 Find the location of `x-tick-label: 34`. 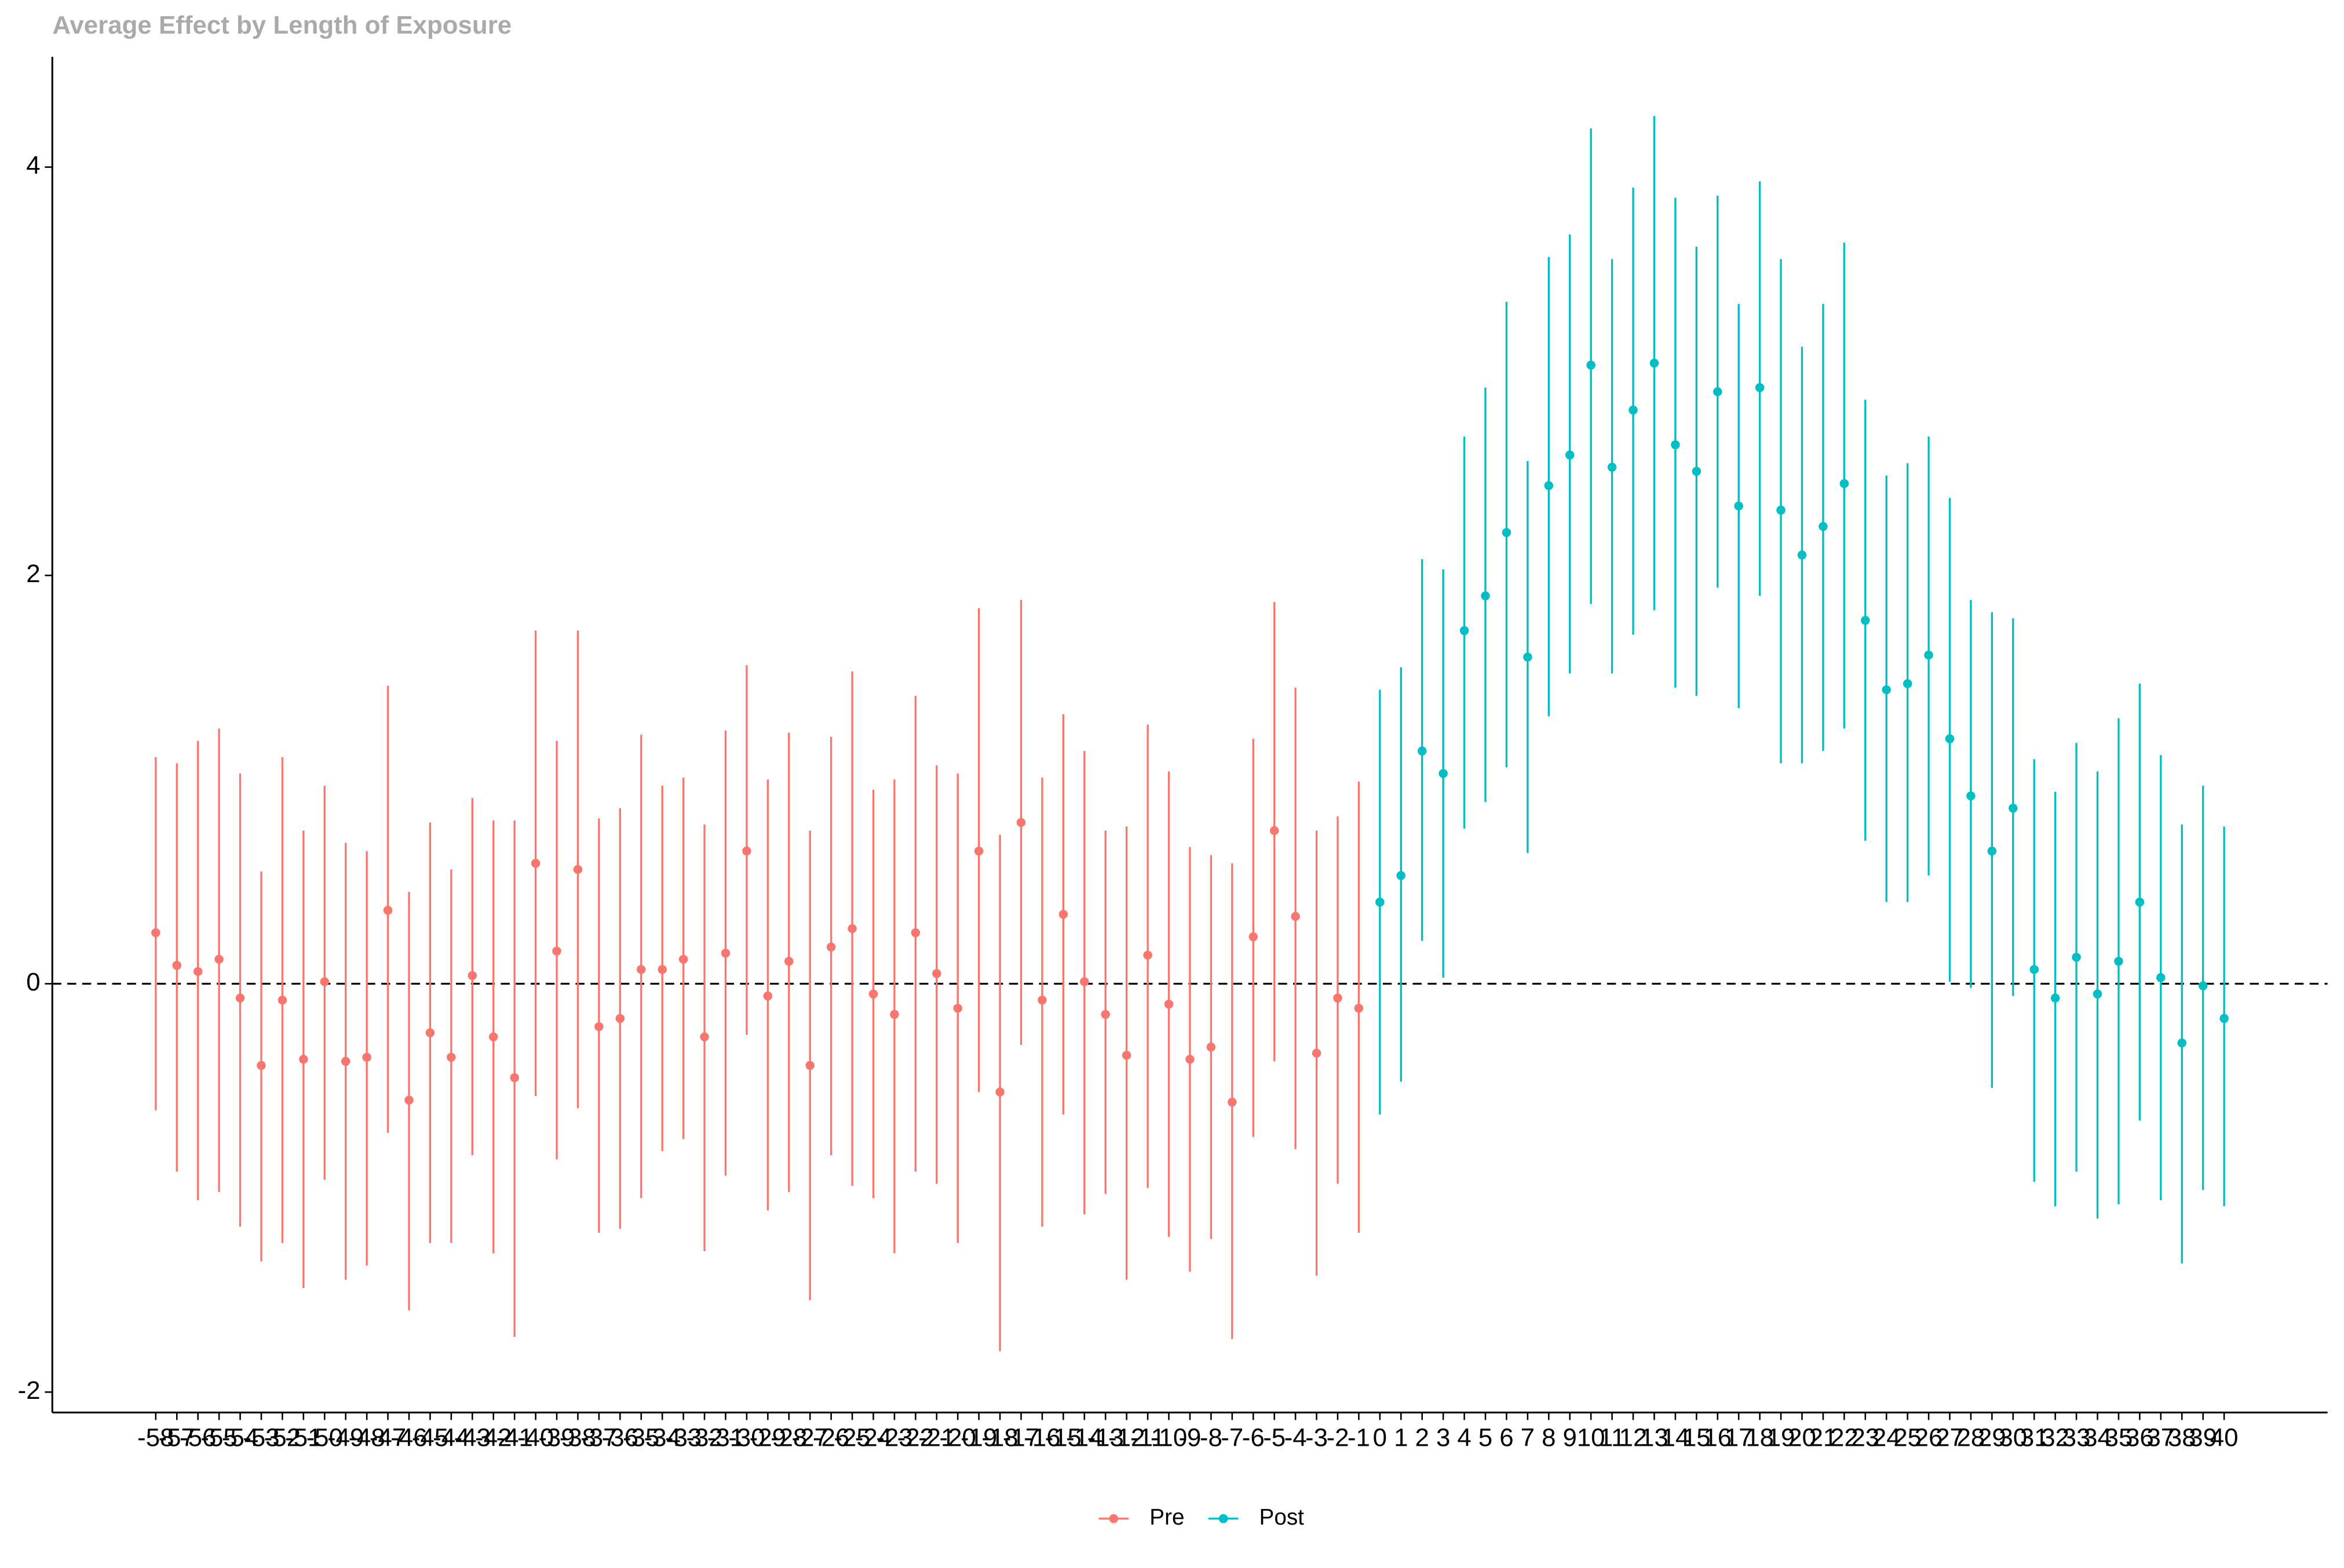

x-tick-label: 34 is located at coordinates (2097, 1438).